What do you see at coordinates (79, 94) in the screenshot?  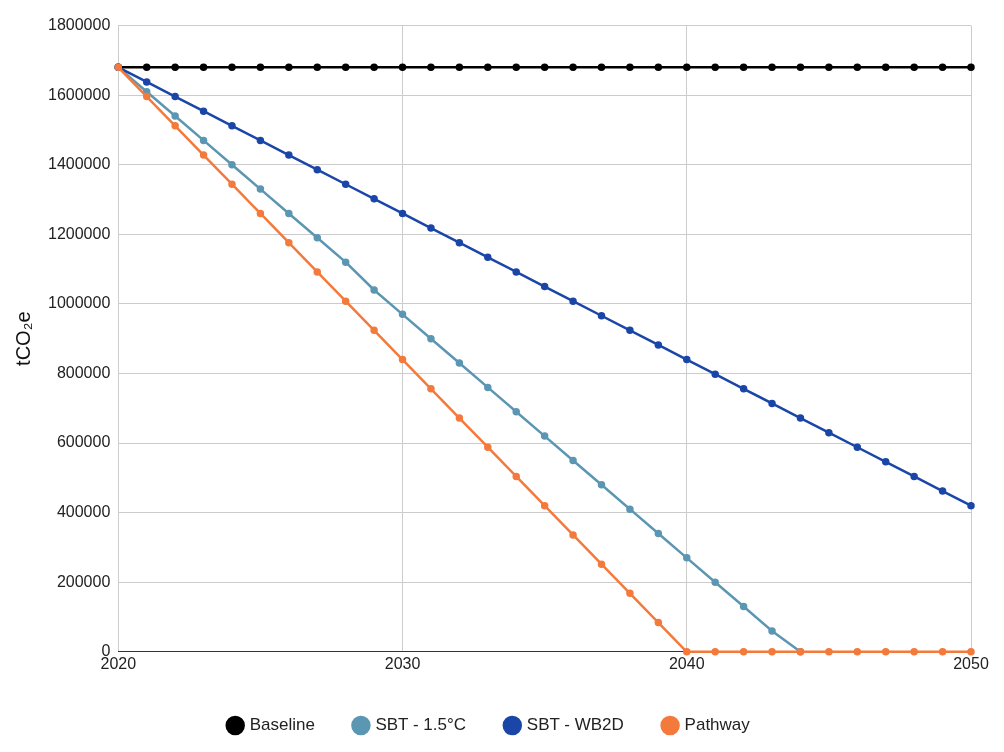 I see `y-tick-label: 1600000` at bounding box center [79, 94].